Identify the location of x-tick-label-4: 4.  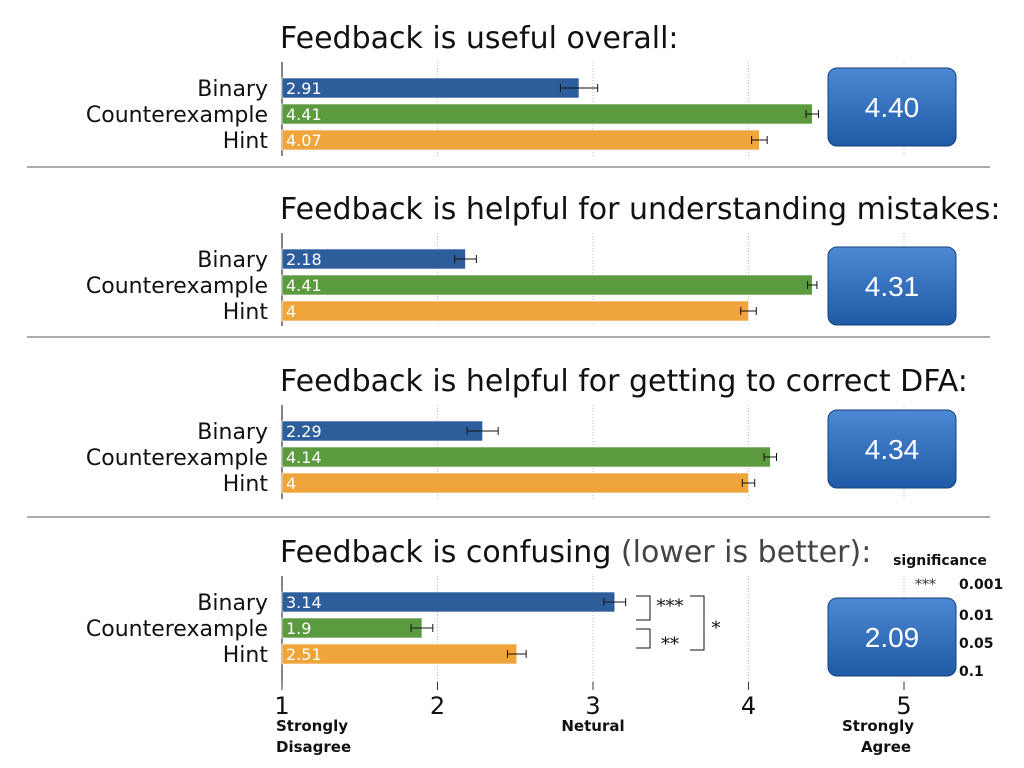
(748, 706).